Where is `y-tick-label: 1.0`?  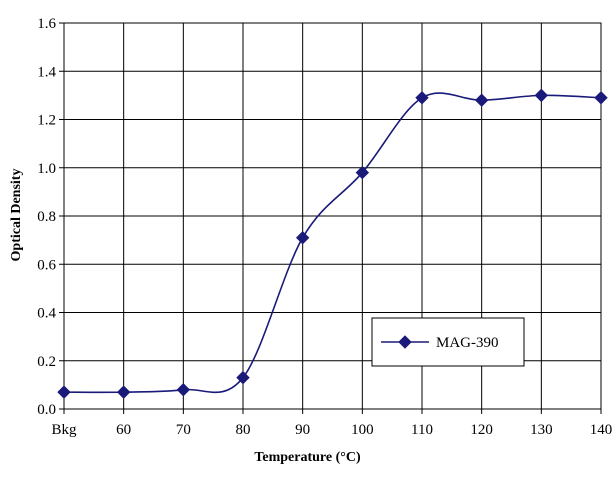
y-tick-label: 1.0 is located at coordinates (46, 169).